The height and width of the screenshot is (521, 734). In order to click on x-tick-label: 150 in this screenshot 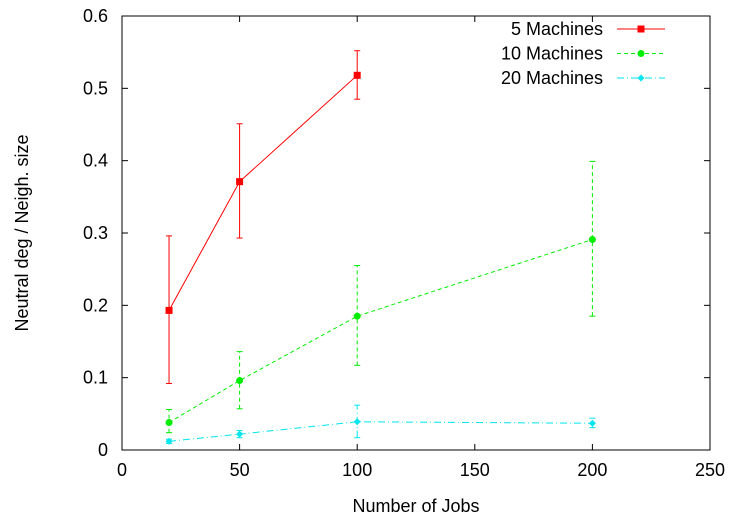, I will do `click(475, 470)`.